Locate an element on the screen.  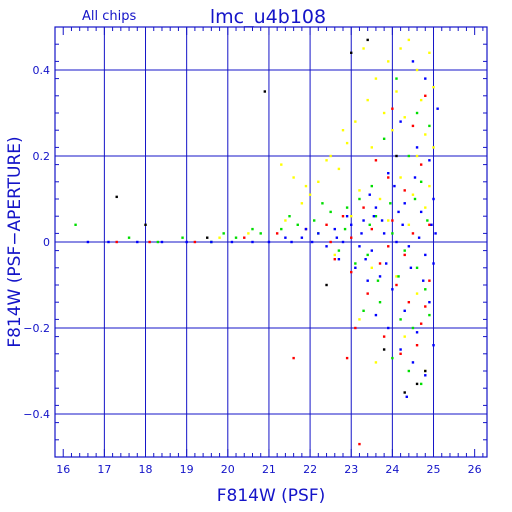
y-tick-label: 0 is located at coordinates (46, 242).